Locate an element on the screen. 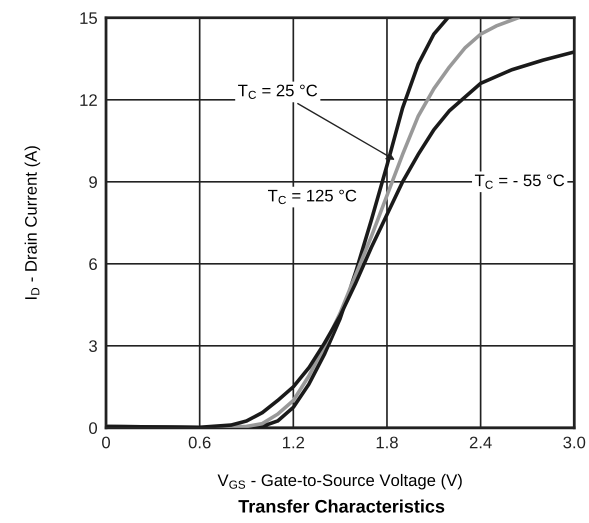 Image resolution: width=589 pixels, height=523 pixels. x-tick-label: 0 is located at coordinates (106, 442).